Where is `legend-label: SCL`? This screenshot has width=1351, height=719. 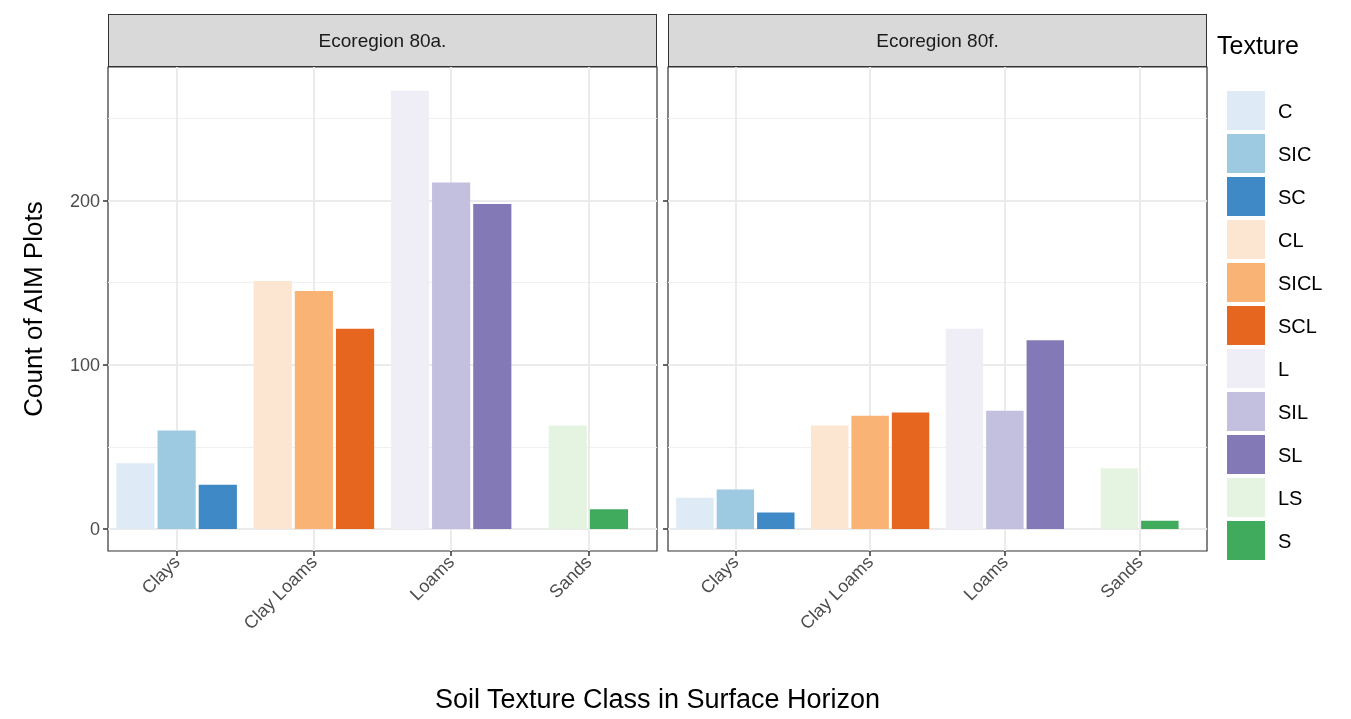 legend-label: SCL is located at coordinates (1297, 325).